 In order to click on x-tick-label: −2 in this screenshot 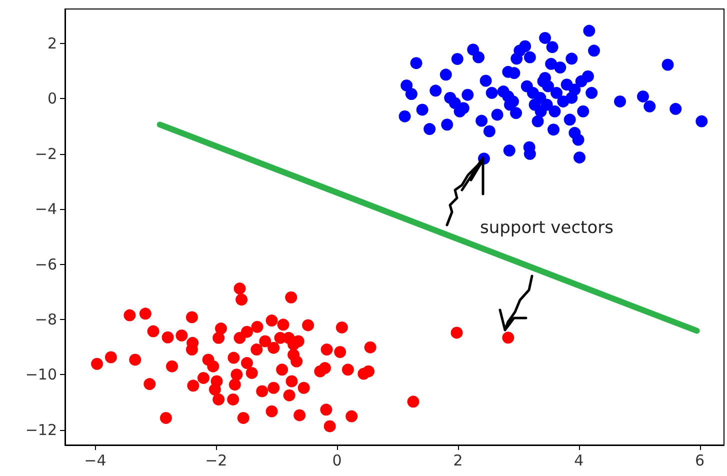, I will do `click(216, 461)`.